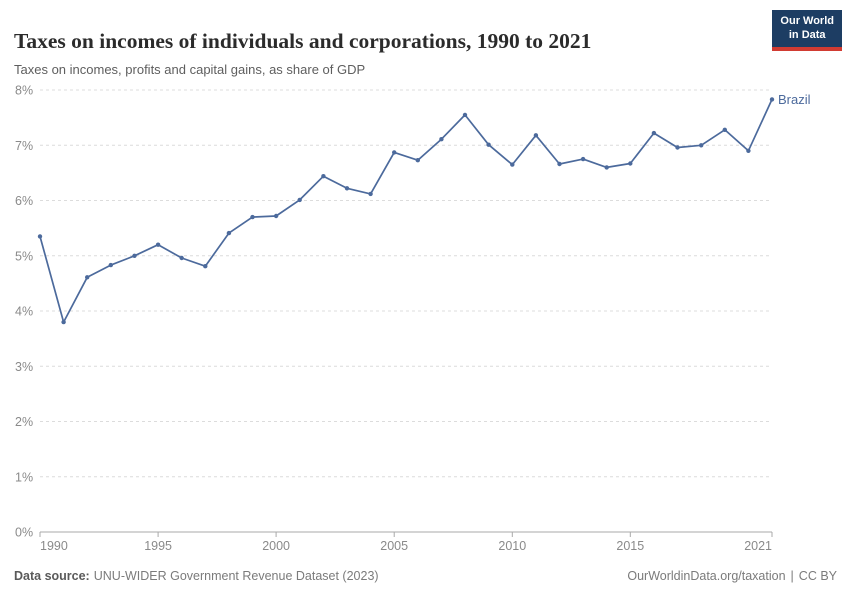 Image resolution: width=850 pixels, height=600 pixels. I want to click on owid-url-link: OurWorldinData.org/taxation, so click(706, 576).